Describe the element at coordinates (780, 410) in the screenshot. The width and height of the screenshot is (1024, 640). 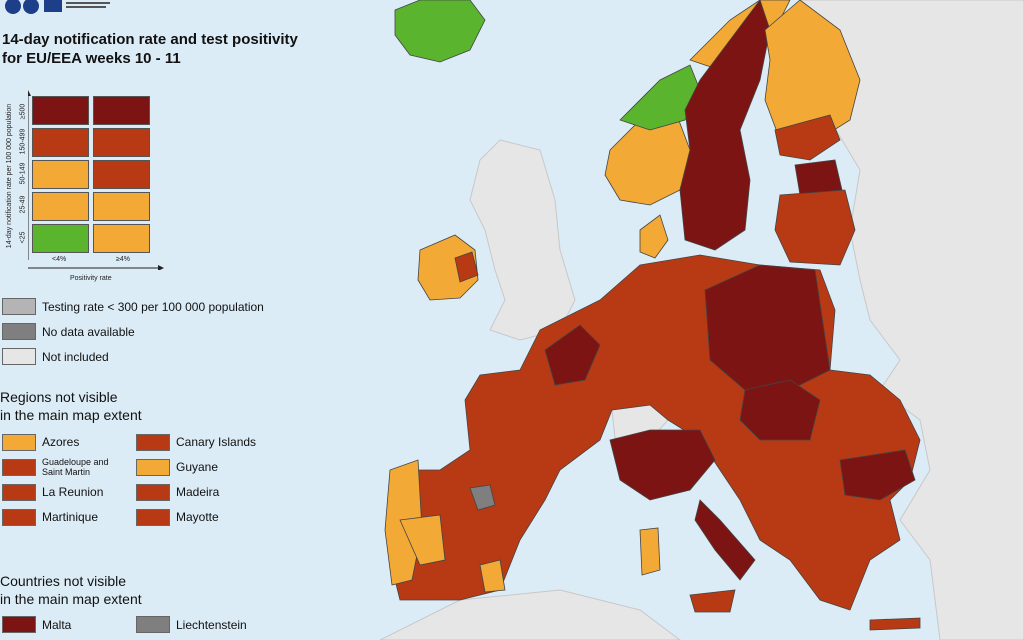
I see `hungary-region` at that location.